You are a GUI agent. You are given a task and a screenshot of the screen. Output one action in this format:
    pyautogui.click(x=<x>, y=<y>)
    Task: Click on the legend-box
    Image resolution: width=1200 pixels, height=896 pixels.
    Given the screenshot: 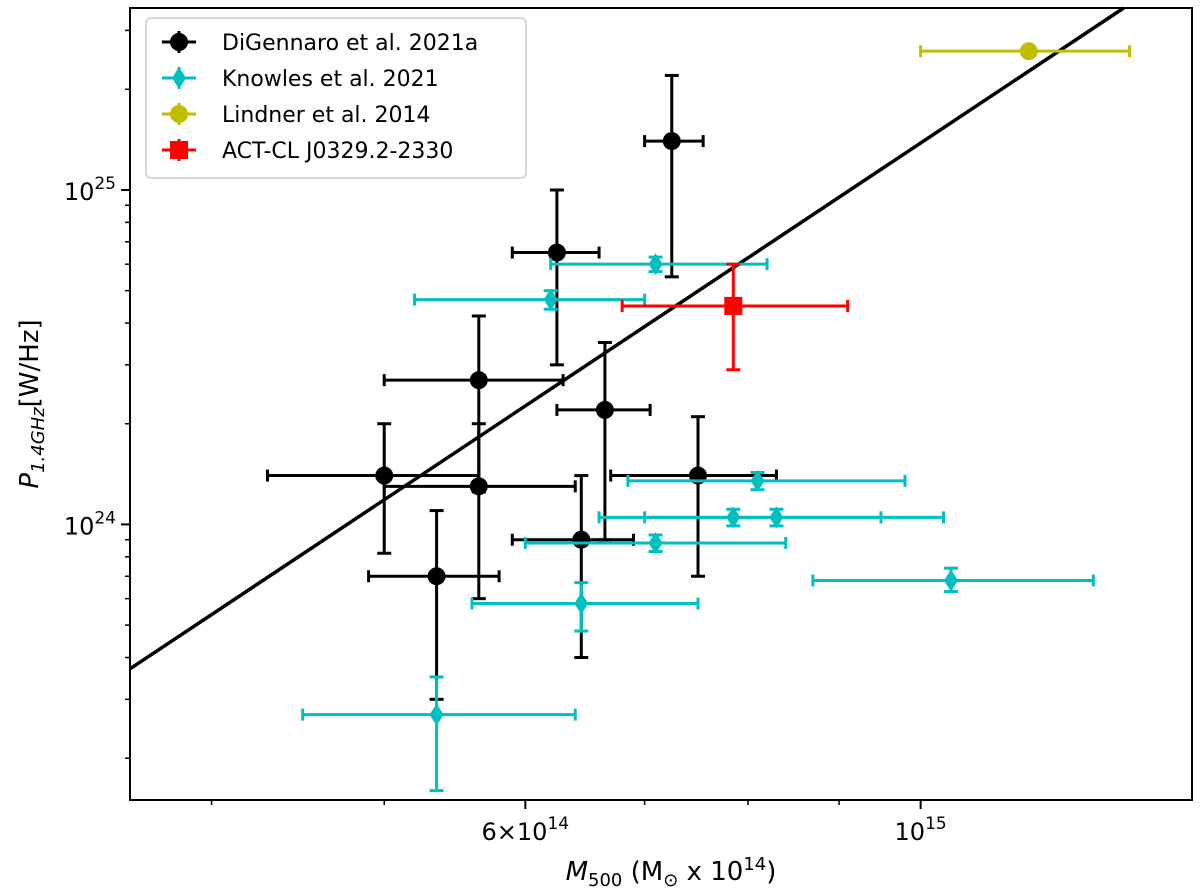 What is the action you would take?
    pyautogui.click(x=336, y=98)
    